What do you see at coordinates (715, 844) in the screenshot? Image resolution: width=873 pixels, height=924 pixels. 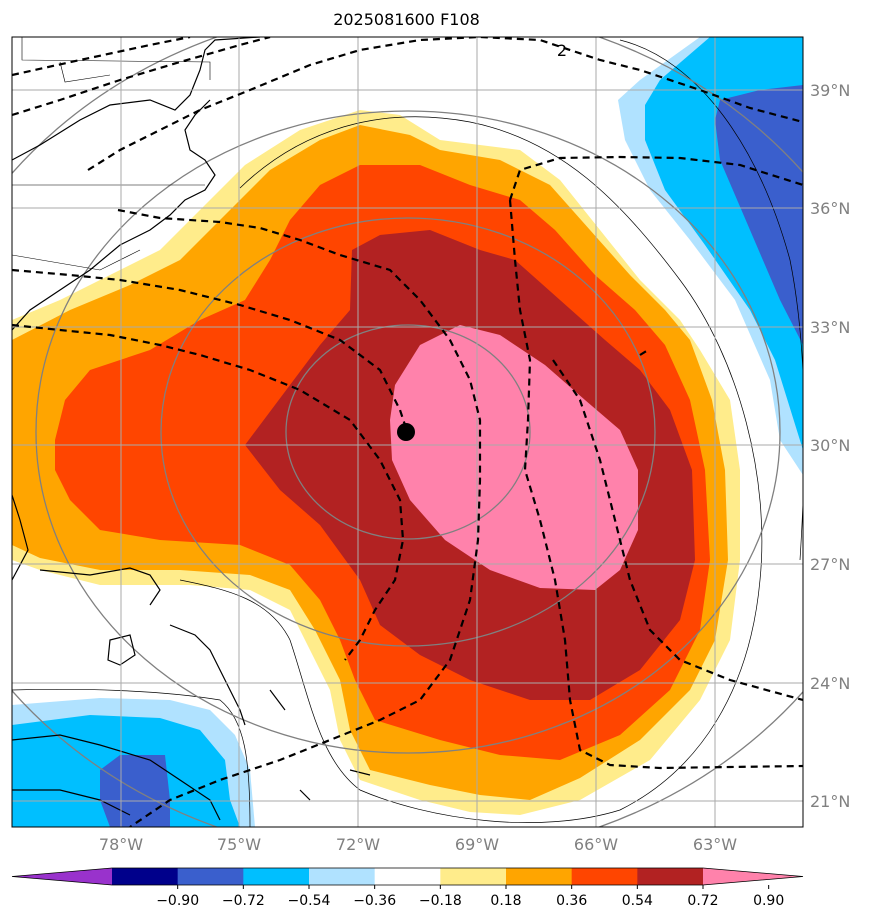 I see `lon-label: 63°W` at bounding box center [715, 844].